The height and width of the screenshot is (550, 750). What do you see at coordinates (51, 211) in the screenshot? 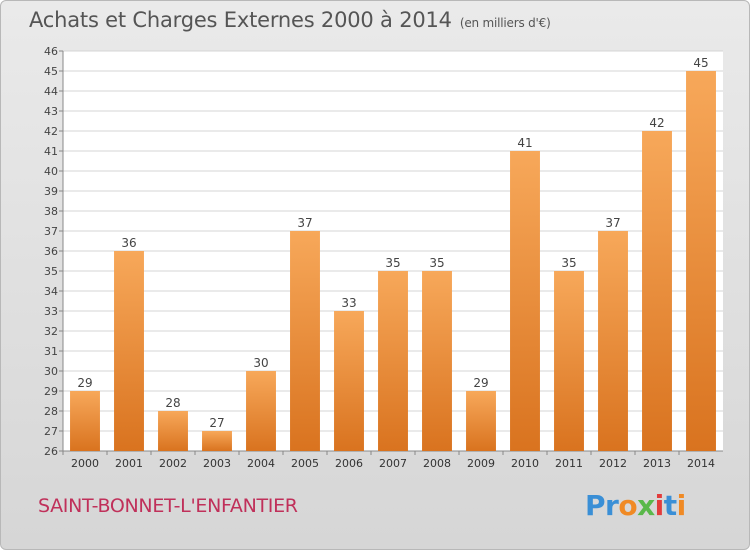
I see `y-tick-label: 38` at bounding box center [51, 211].